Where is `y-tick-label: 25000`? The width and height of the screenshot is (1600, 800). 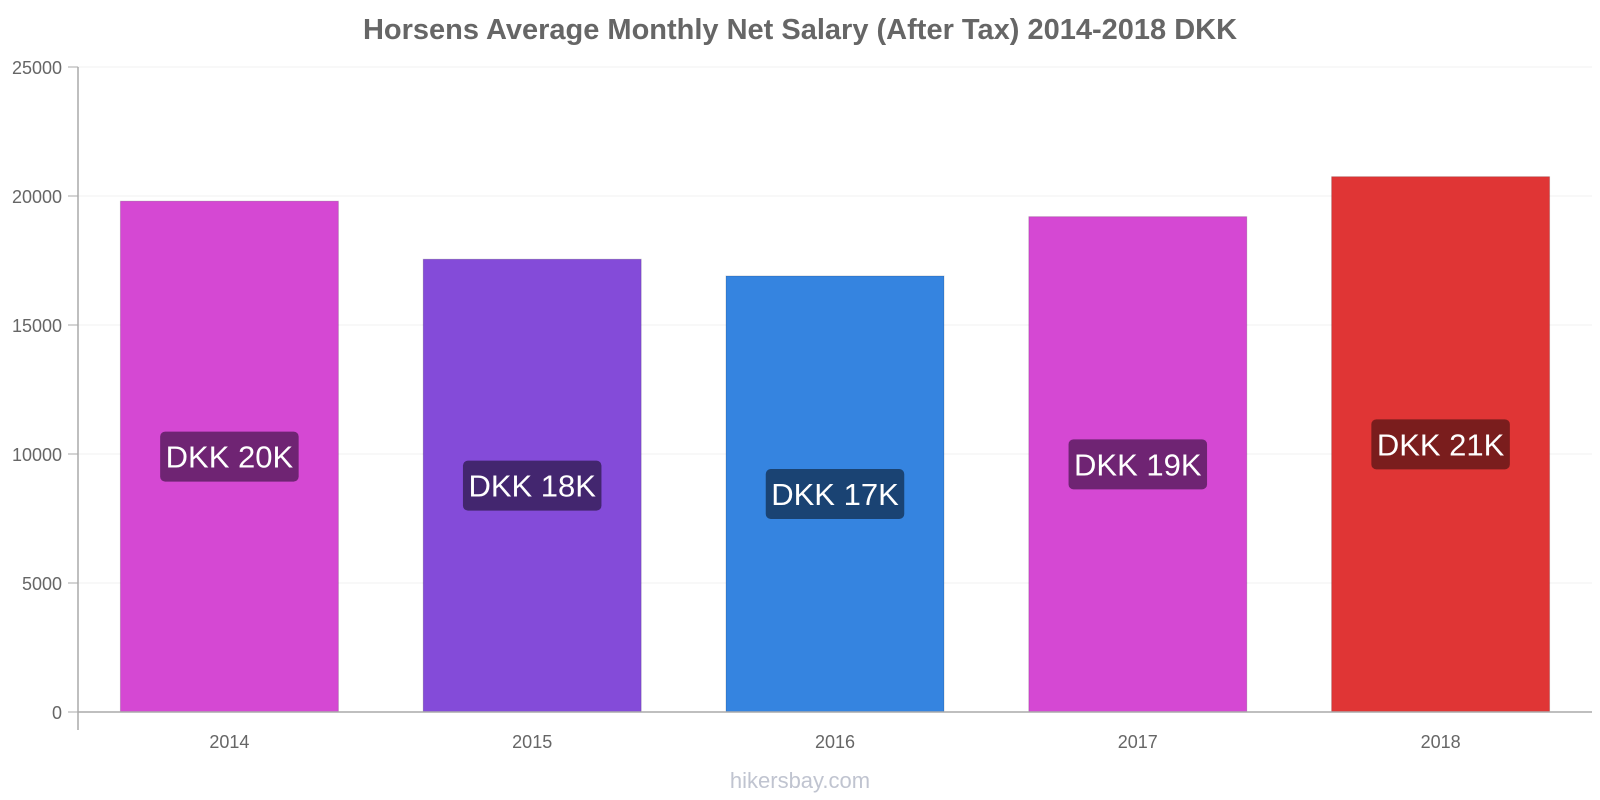 y-tick-label: 25000 is located at coordinates (37, 68).